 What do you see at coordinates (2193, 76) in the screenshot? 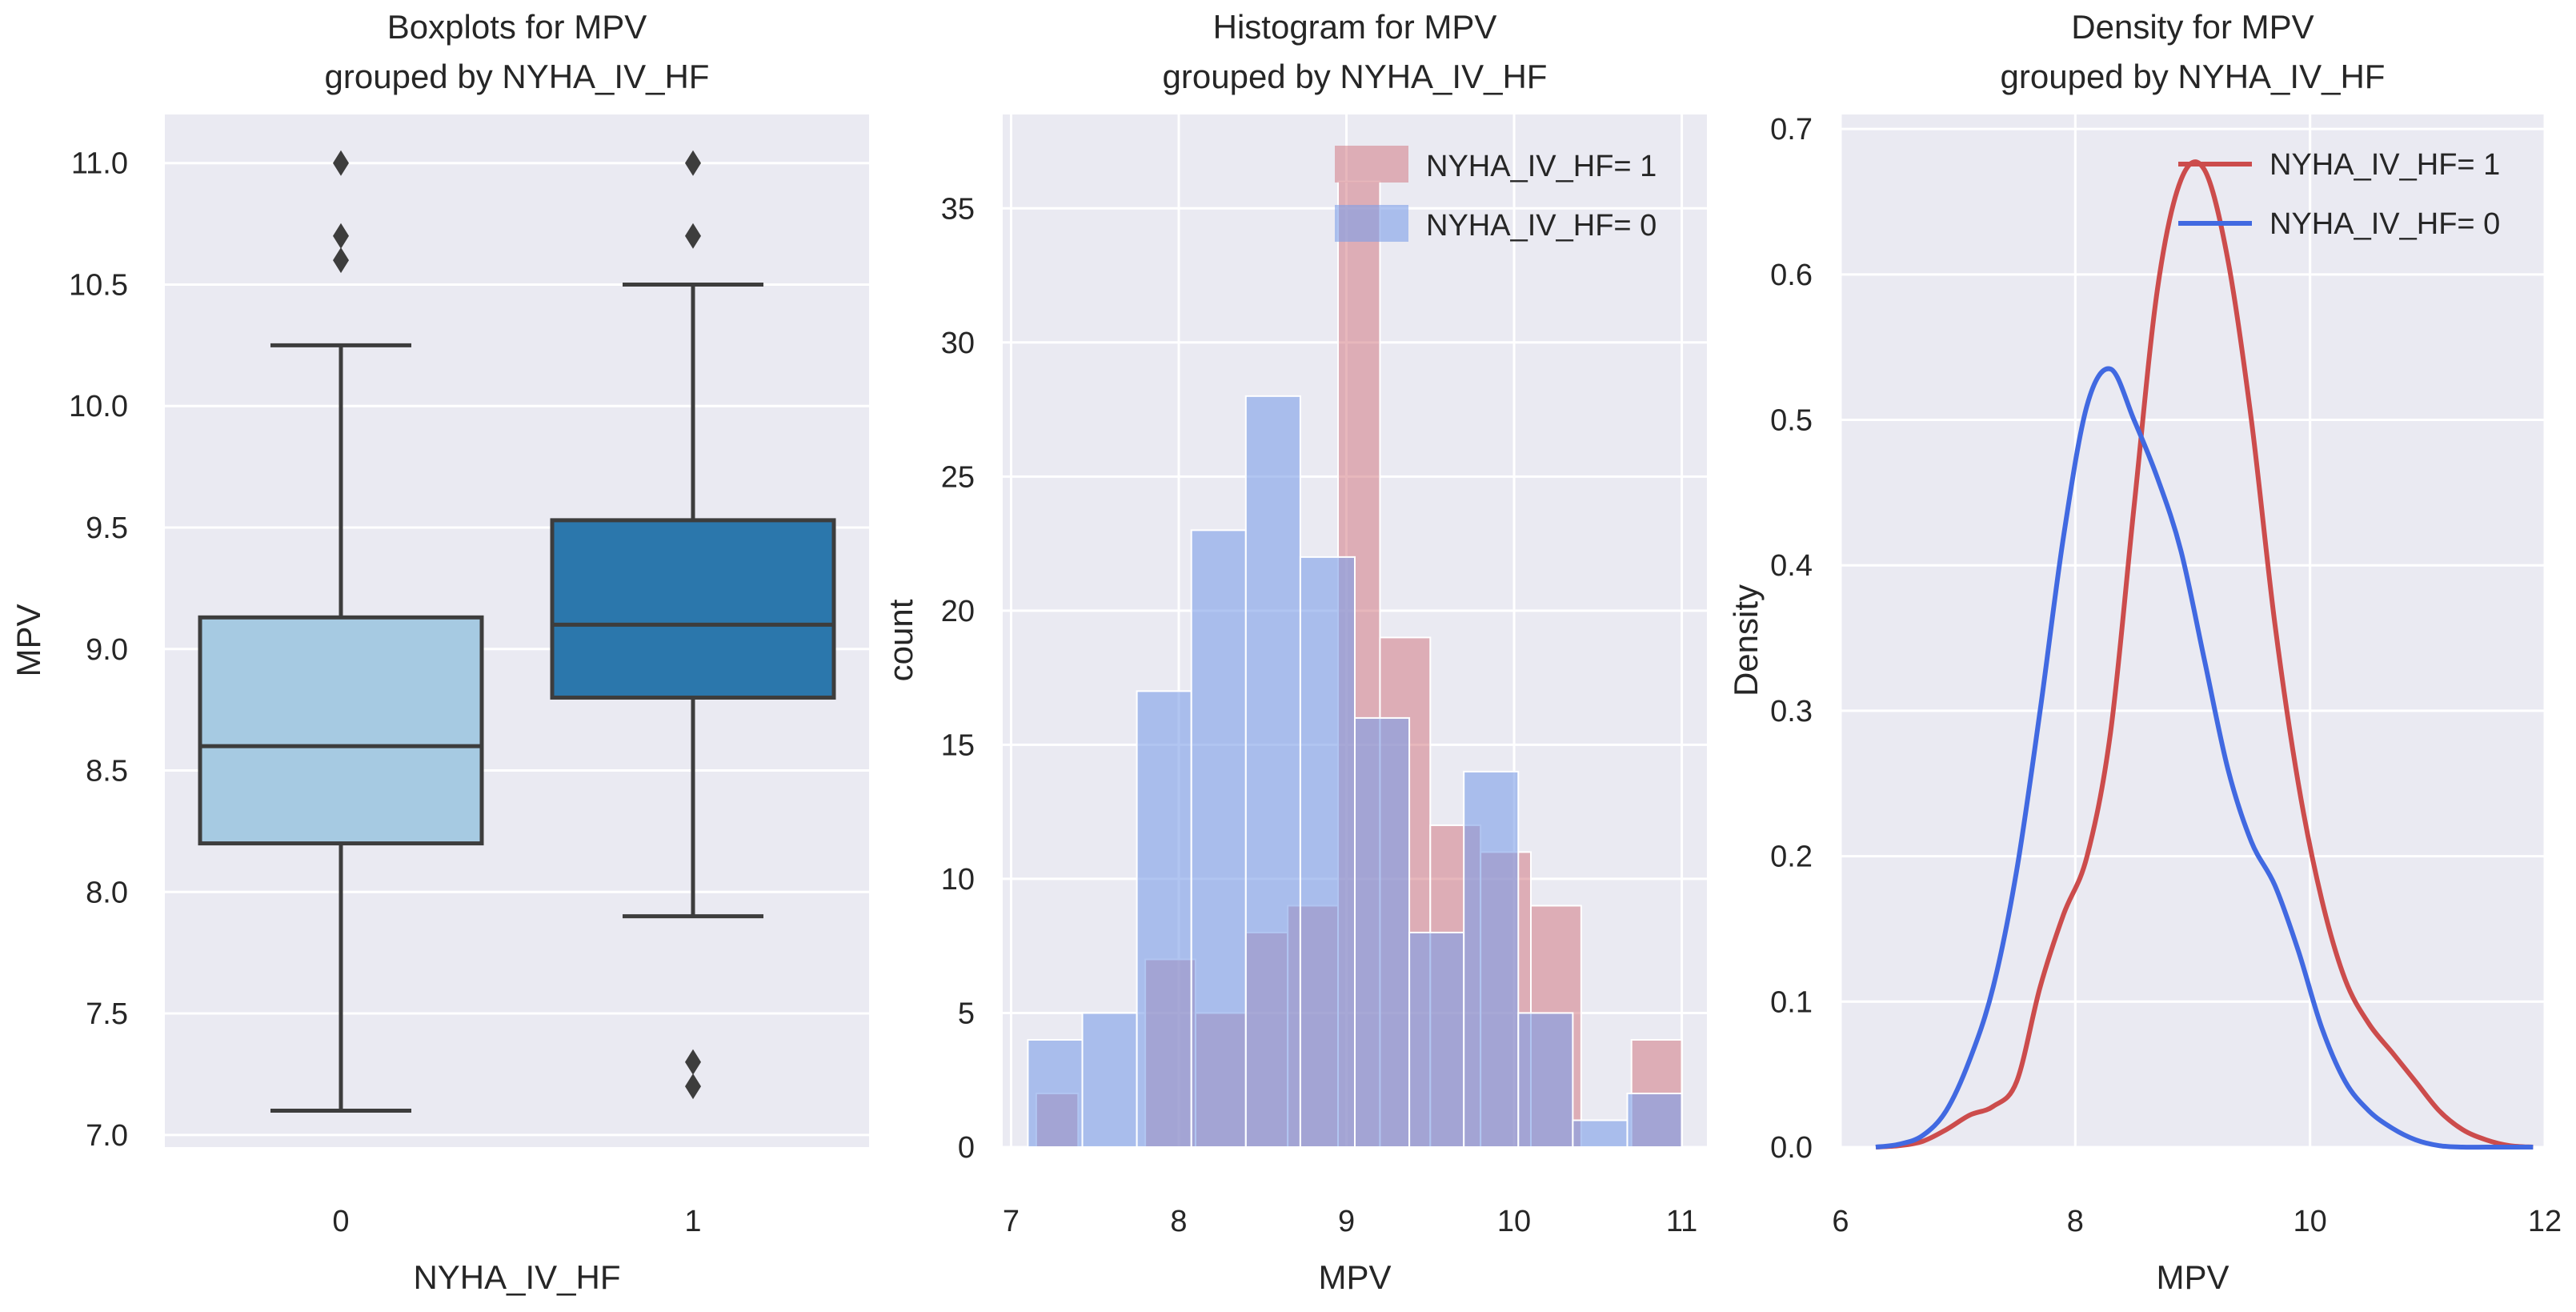
I see `density-title-line2: grouped by NYHA_IV_HF` at bounding box center [2193, 76].